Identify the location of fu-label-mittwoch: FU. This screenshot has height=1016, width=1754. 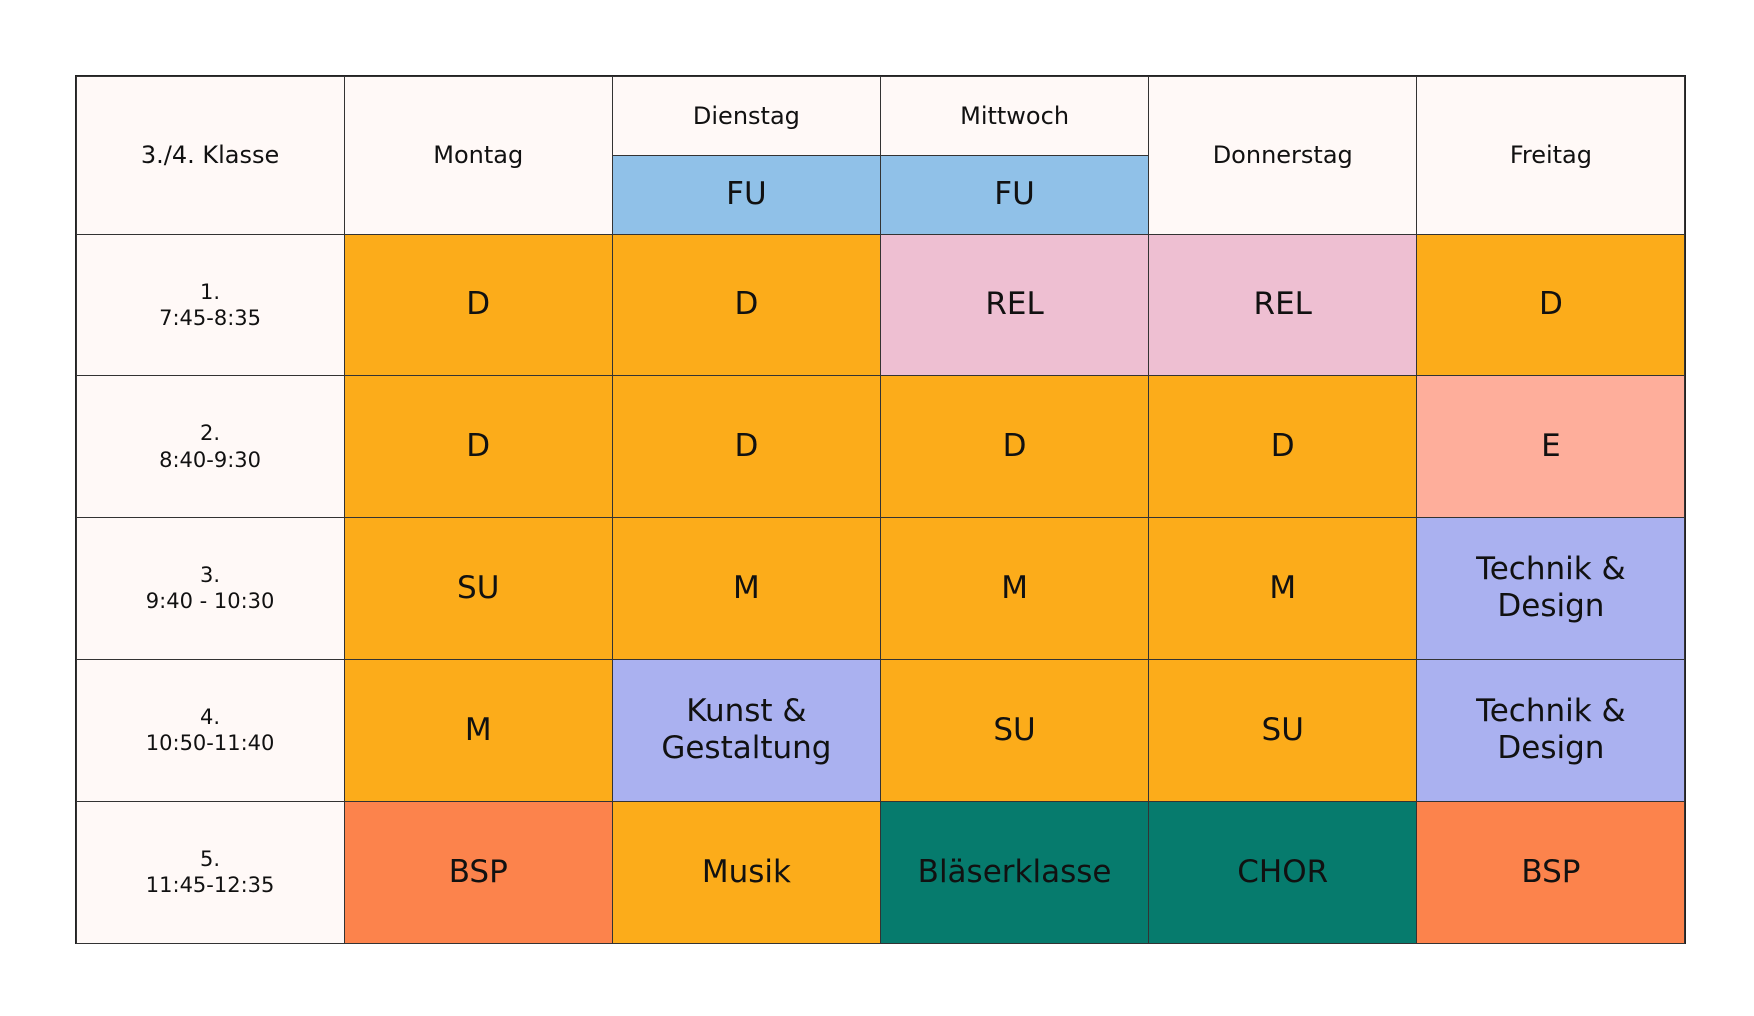
(1014, 194).